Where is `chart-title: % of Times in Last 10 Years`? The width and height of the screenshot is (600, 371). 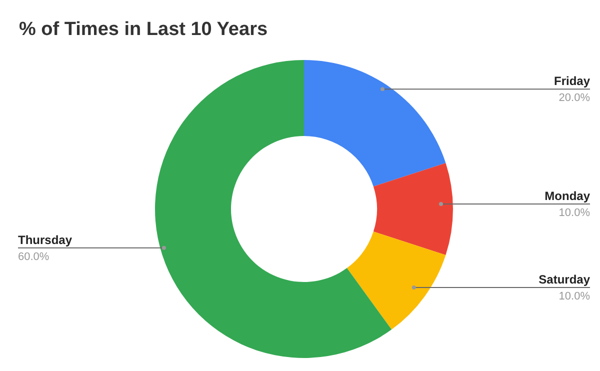
chart-title: % of Times in Last 10 Years is located at coordinates (143, 30).